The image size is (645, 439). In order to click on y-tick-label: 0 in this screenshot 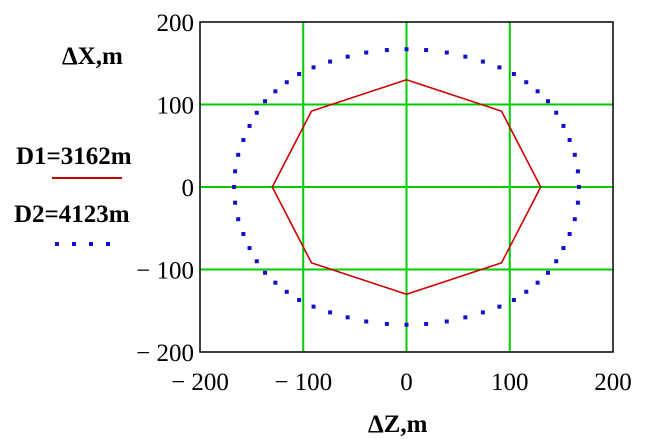, I will do `click(188, 188)`.